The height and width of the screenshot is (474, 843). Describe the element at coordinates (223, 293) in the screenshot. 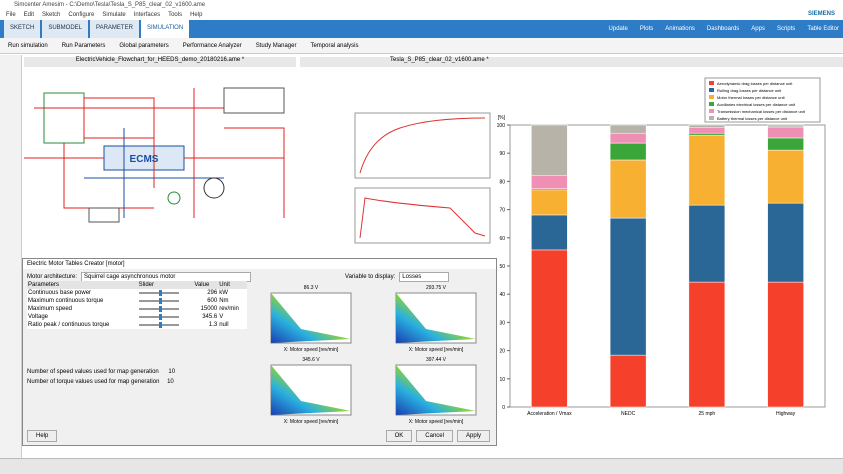

I see `parameter-unit: kW` at that location.